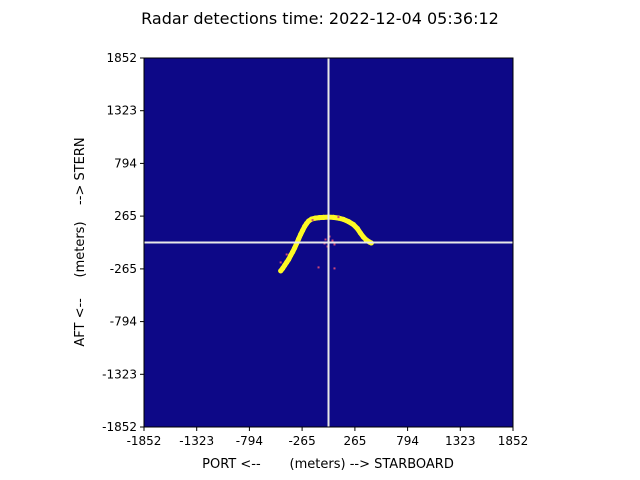 This screenshot has width=640, height=480. What do you see at coordinates (123, 322) in the screenshot?
I see `y-tick-label: -794` at bounding box center [123, 322].